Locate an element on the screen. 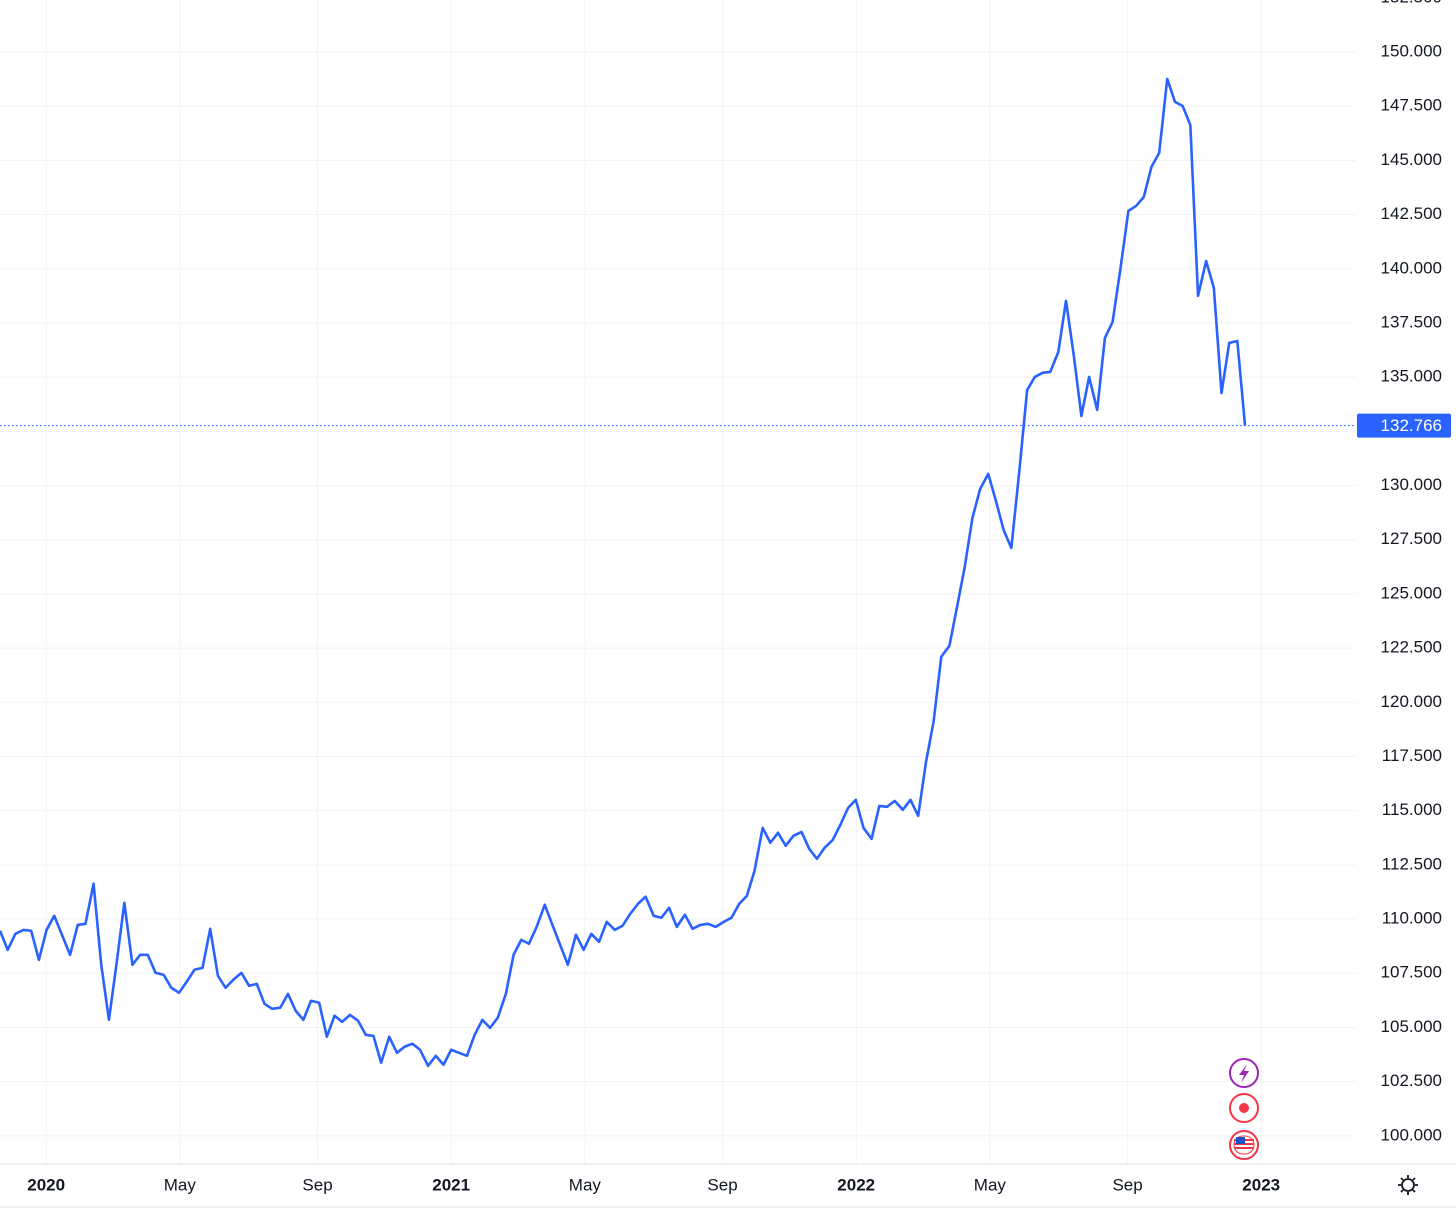  y-tick-label: 147.500 is located at coordinates (1411, 105).